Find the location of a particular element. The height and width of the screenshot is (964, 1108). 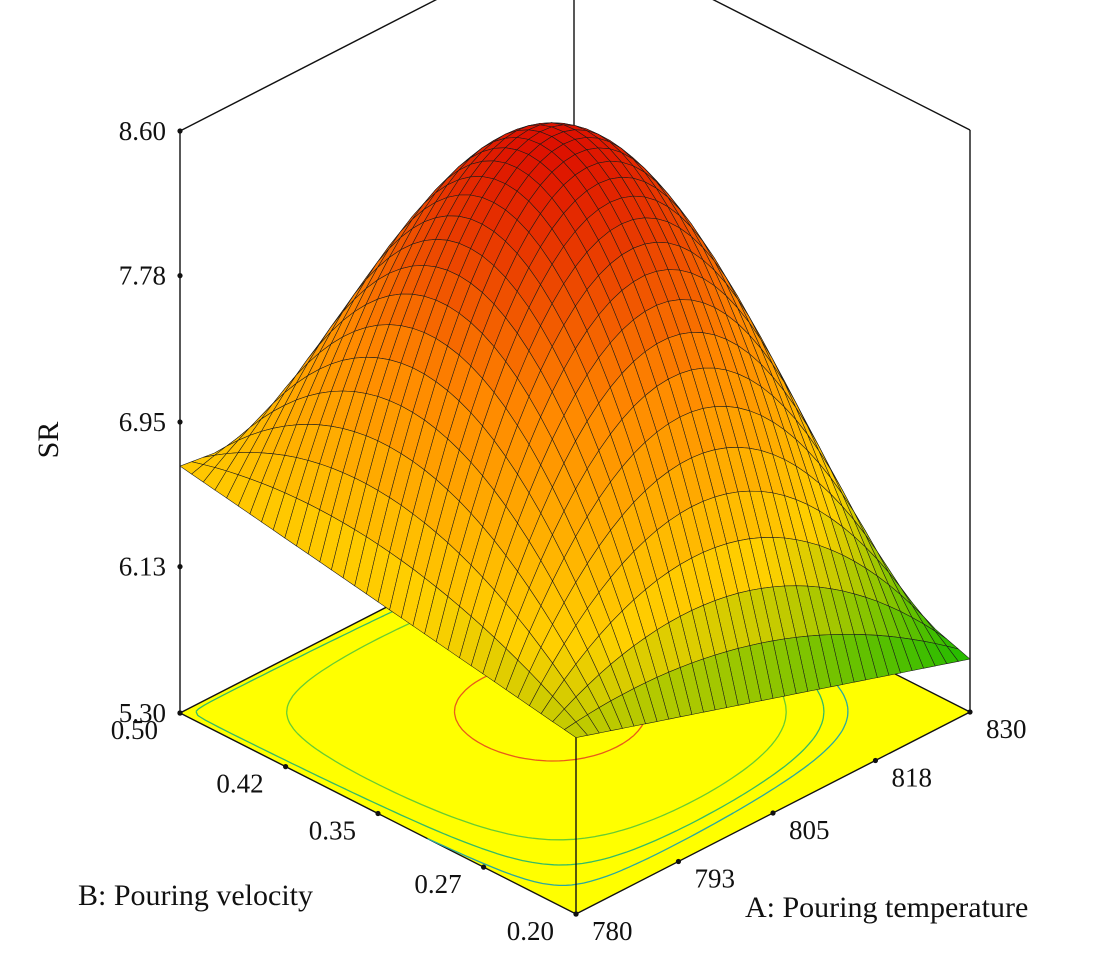

z-tick-label: 6.13 is located at coordinates (142, 567).